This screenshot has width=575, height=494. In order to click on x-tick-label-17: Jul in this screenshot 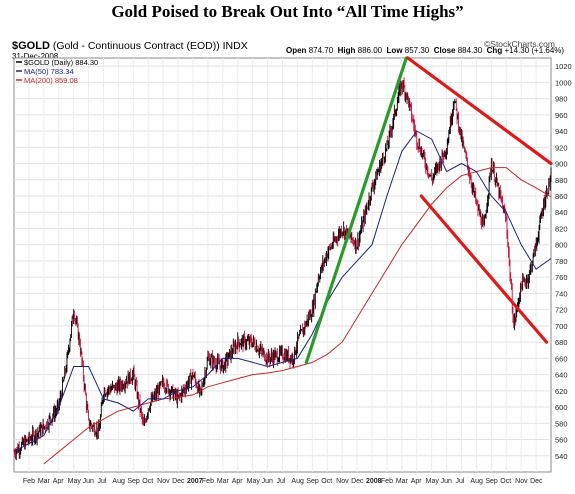, I will do `click(281, 481)`.